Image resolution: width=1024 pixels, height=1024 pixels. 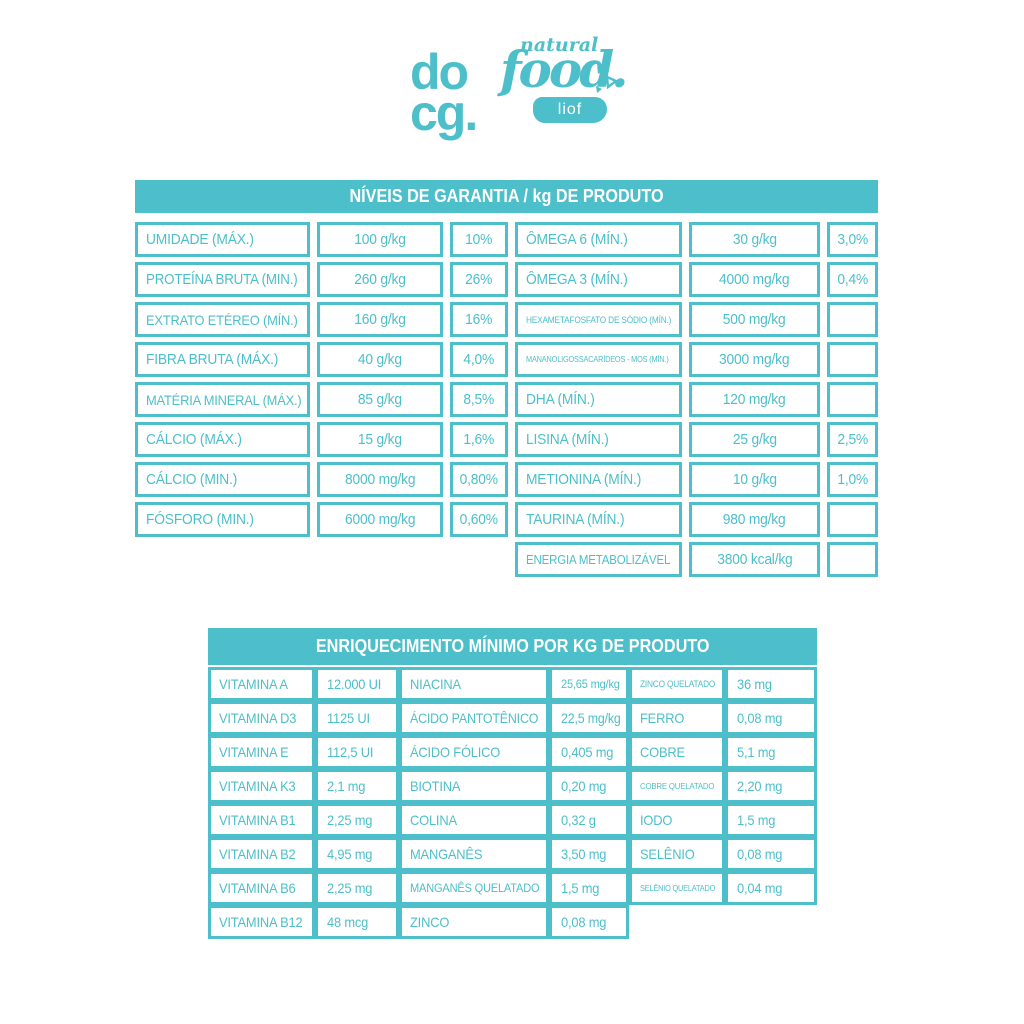 I want to click on cell-value: 3800 kcal/kg, so click(x=754, y=559).